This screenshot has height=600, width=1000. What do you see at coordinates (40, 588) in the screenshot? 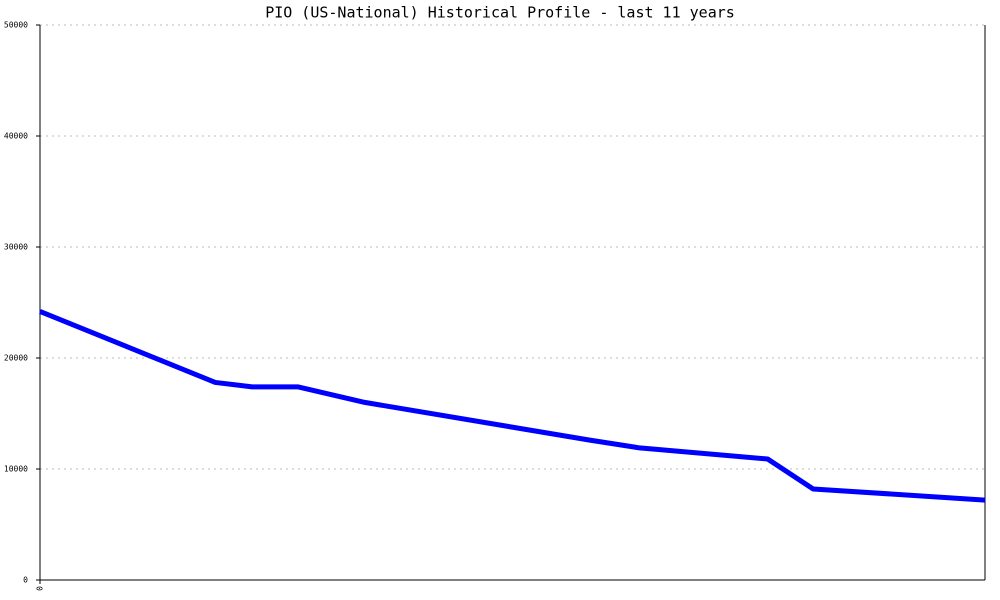
I see `x-tick-label: 0` at bounding box center [40, 588].